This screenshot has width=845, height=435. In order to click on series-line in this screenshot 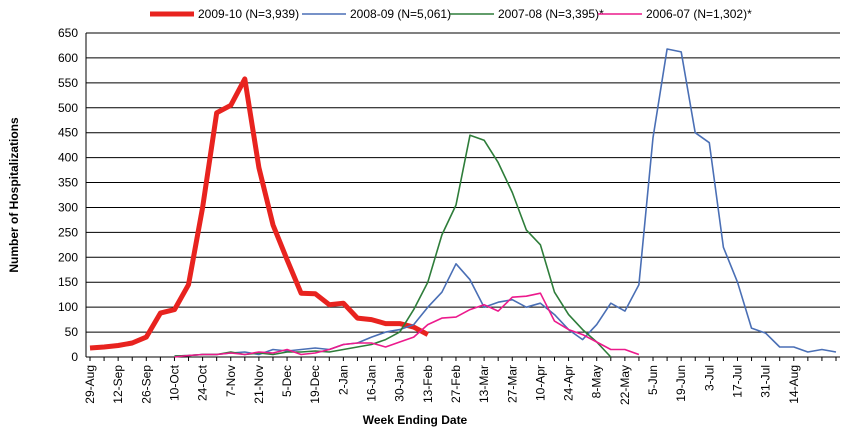, I will do `click(407, 325)`.